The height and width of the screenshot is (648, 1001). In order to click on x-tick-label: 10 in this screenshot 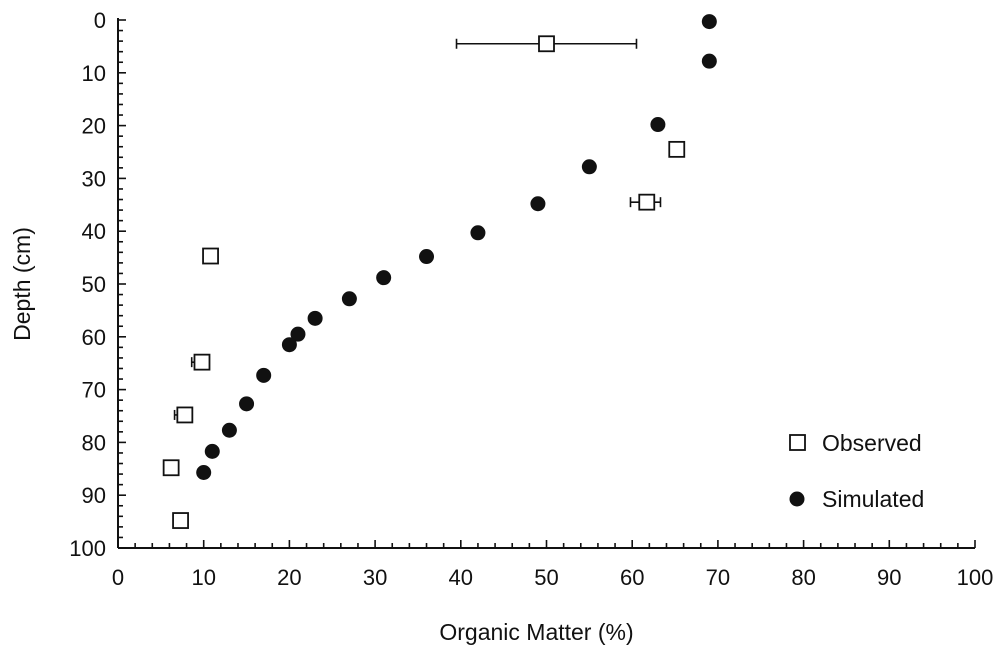, I will do `click(203, 577)`.